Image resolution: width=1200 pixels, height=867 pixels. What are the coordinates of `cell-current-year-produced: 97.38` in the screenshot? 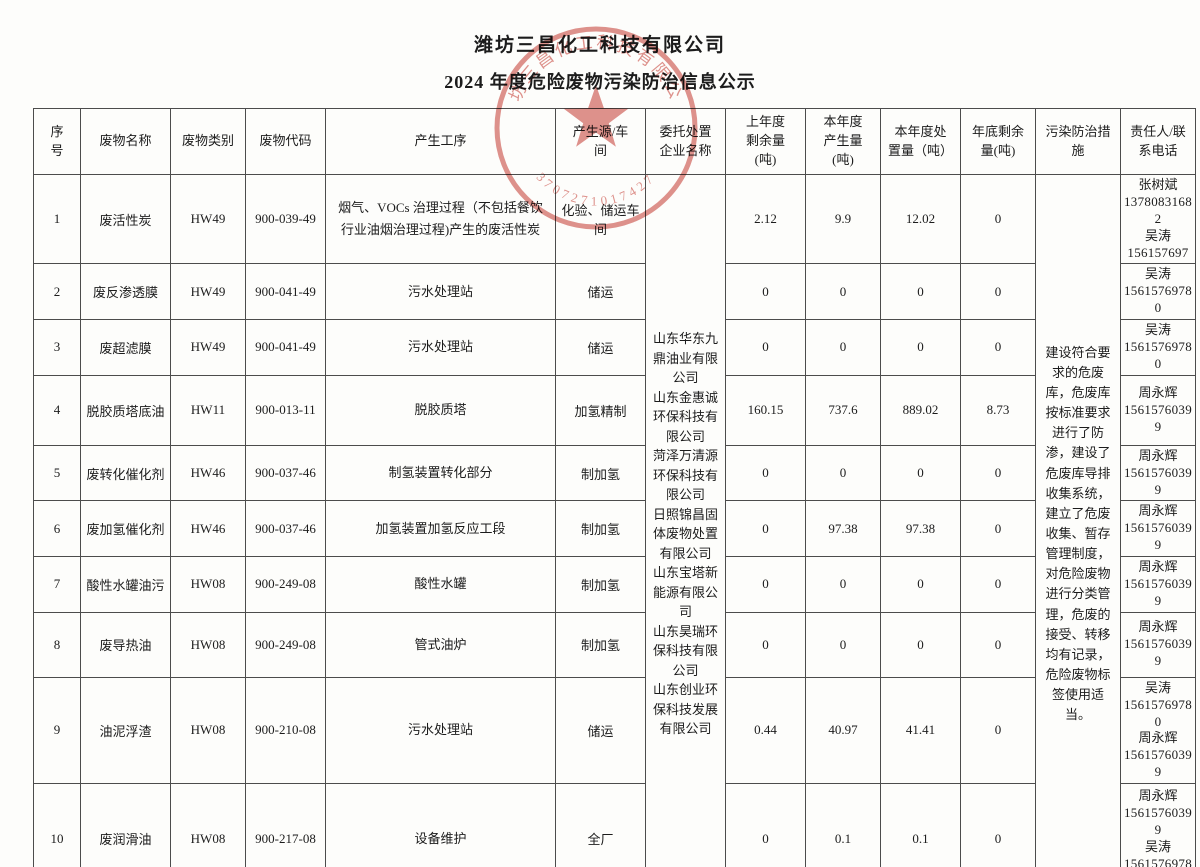 It's located at (843, 529).